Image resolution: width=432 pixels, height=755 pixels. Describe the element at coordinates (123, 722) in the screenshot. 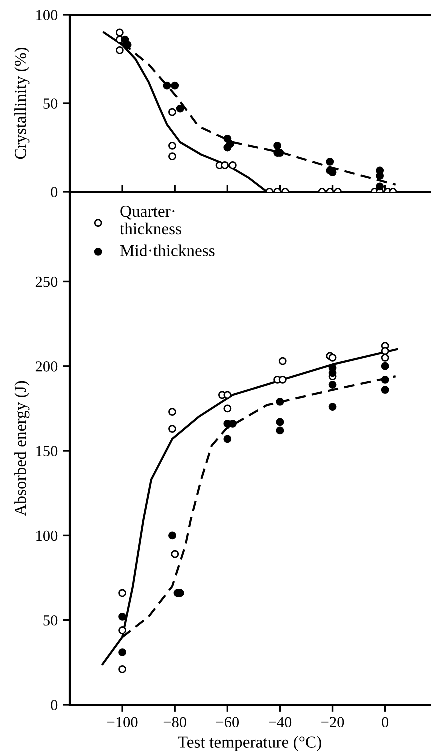

I see `x-tick-label: −100` at that location.